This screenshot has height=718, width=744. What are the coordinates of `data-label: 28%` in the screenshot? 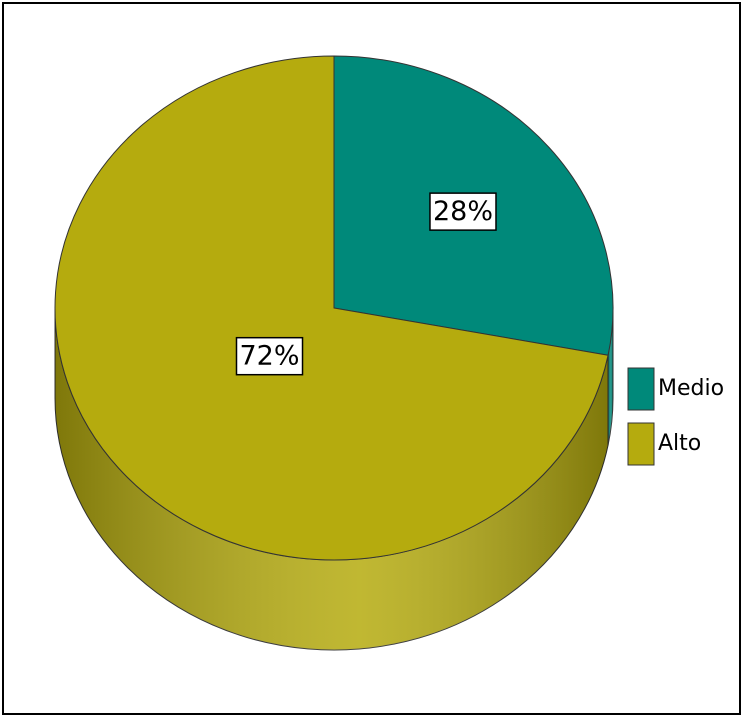 It's located at (463, 211).